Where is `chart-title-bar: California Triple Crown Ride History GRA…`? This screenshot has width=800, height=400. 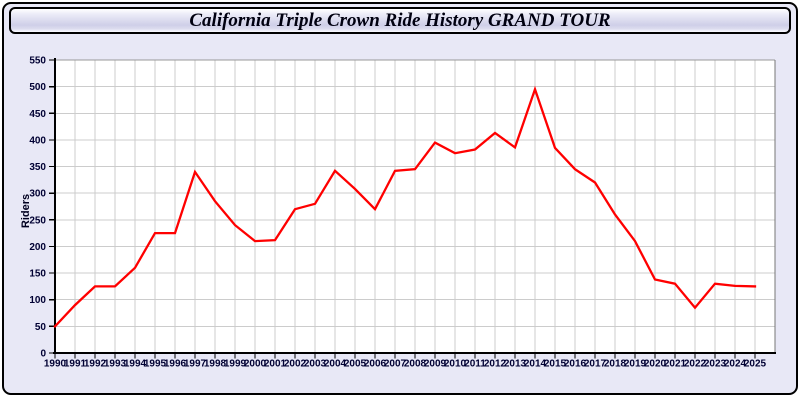 chart-title-bar: California Triple Crown Ride History GRA… is located at coordinates (400, 20).